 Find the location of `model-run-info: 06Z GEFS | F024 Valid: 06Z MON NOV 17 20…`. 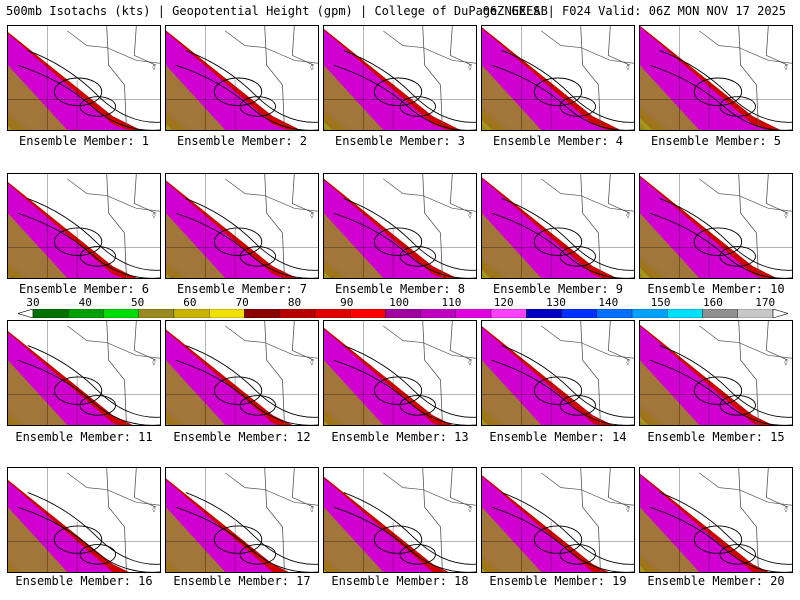

model-run-info: 06Z GEFS | F024 Valid: 06Z MON NOV 17 20… is located at coordinates (634, 11).